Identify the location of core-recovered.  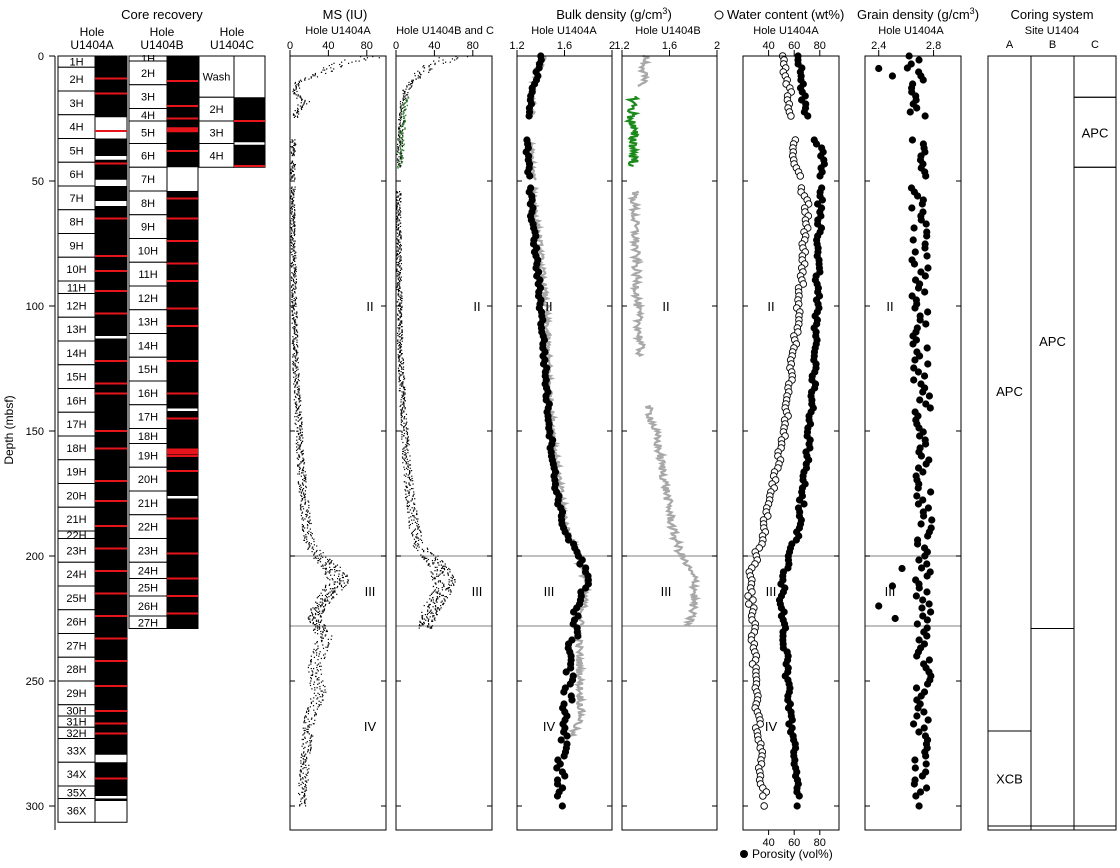
(182, 112).